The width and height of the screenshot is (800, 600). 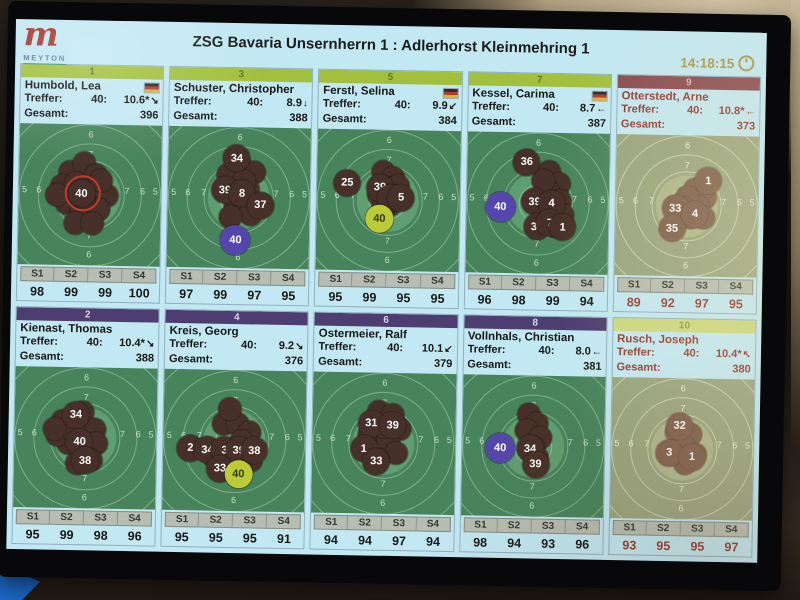 What do you see at coordinates (588, 351) in the screenshot?
I see `last-shot-value: 8.0←` at bounding box center [588, 351].